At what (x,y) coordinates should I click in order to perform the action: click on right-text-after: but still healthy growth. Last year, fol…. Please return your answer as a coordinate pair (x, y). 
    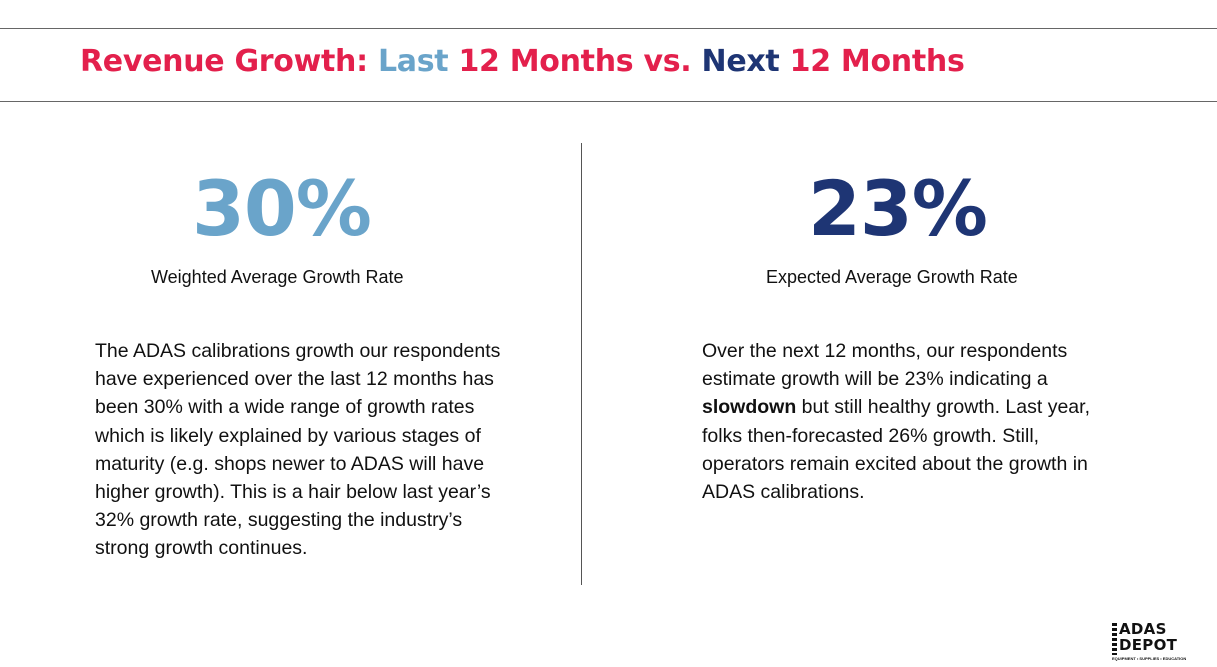
    Looking at the image, I should click on (896, 450).